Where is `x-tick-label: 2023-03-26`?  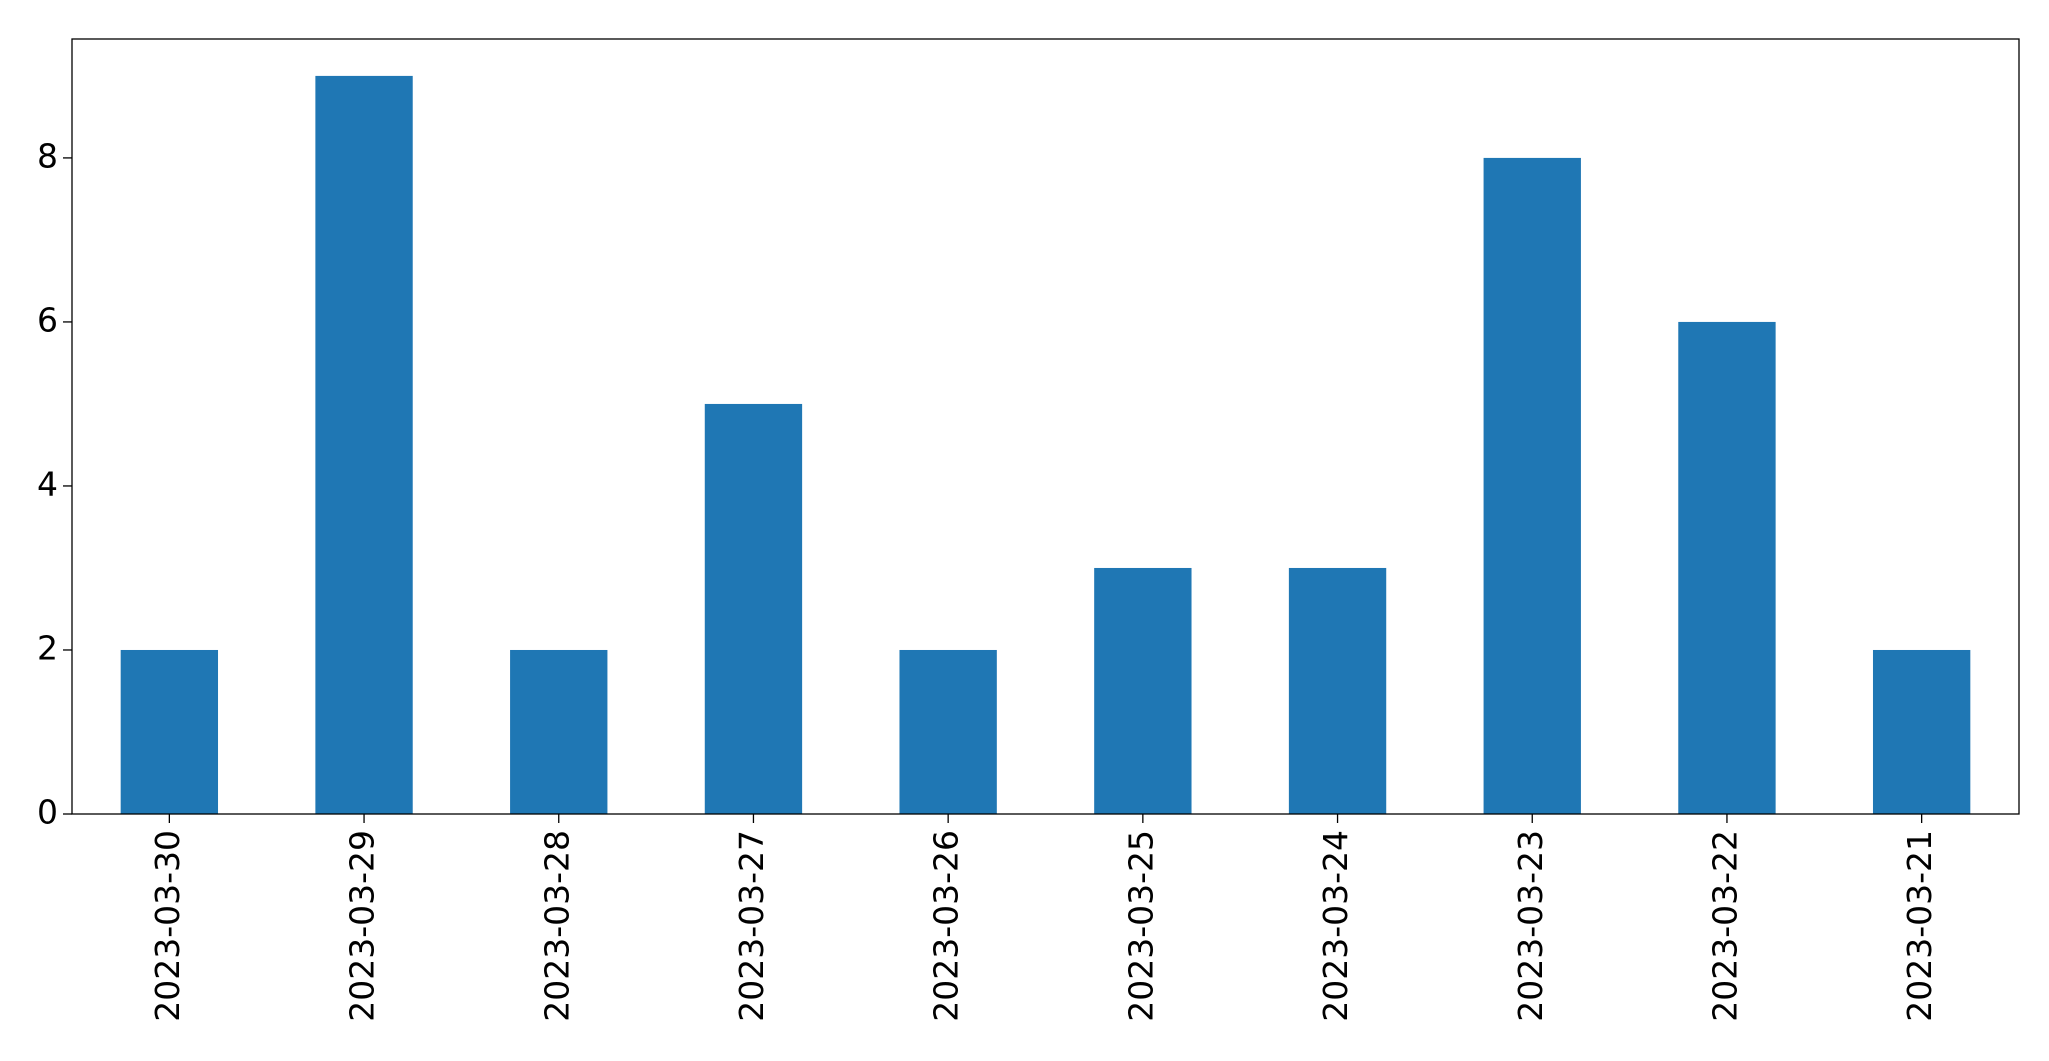
x-tick-label: 2023-03-26 is located at coordinates (946, 926).